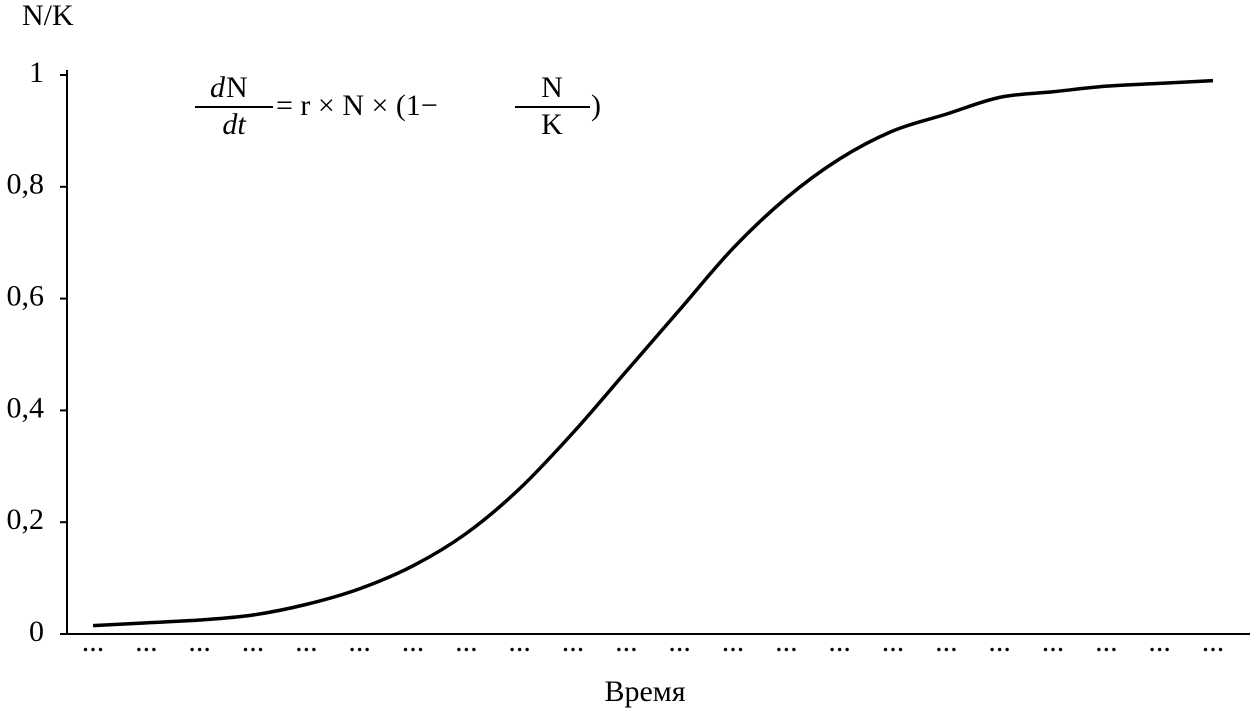  Describe the element at coordinates (26, 295) in the screenshot. I see `y-tick-label: 0,6` at that location.